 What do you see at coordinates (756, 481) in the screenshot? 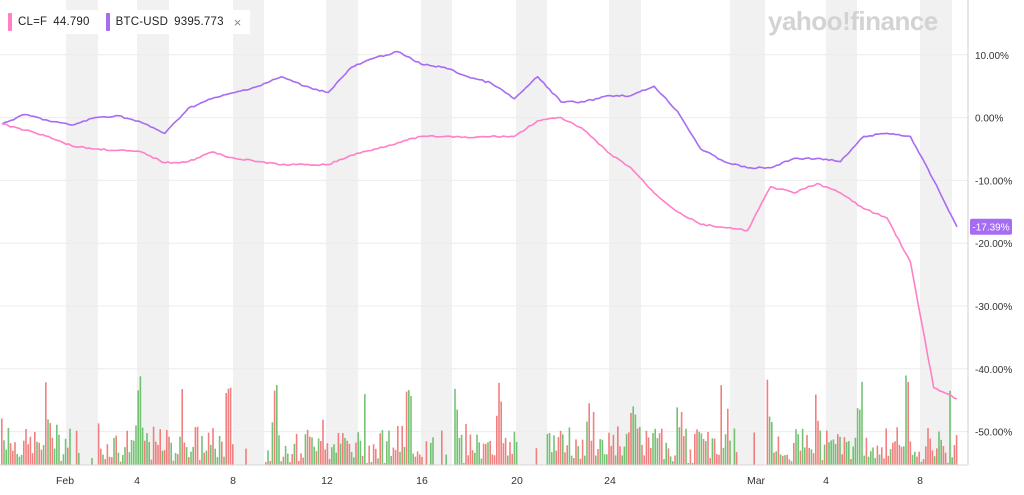
I see `x-tick-label: Mar` at bounding box center [756, 481].